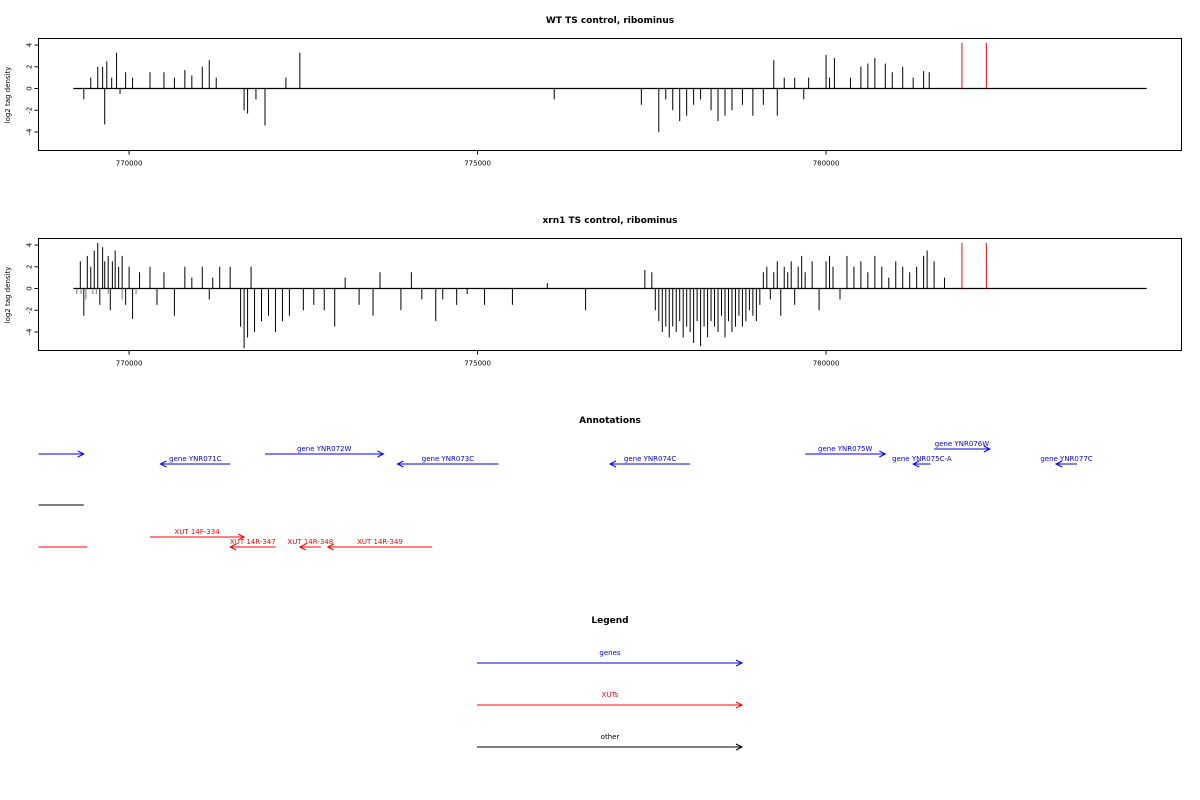 This screenshot has width=1200, height=800. What do you see at coordinates (129, 164) in the screenshot?
I see `wt-x-tick-label: 770000` at bounding box center [129, 164].